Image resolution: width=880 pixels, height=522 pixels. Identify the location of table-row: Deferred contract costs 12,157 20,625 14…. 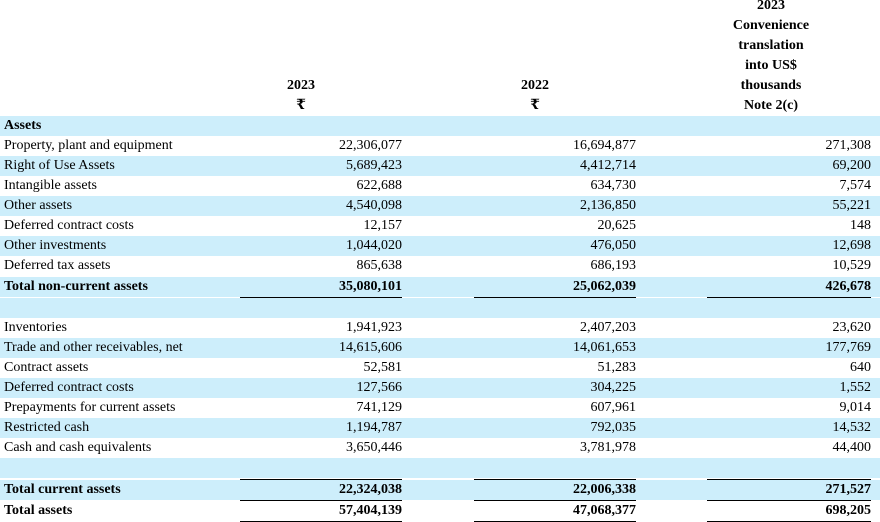
(440, 226).